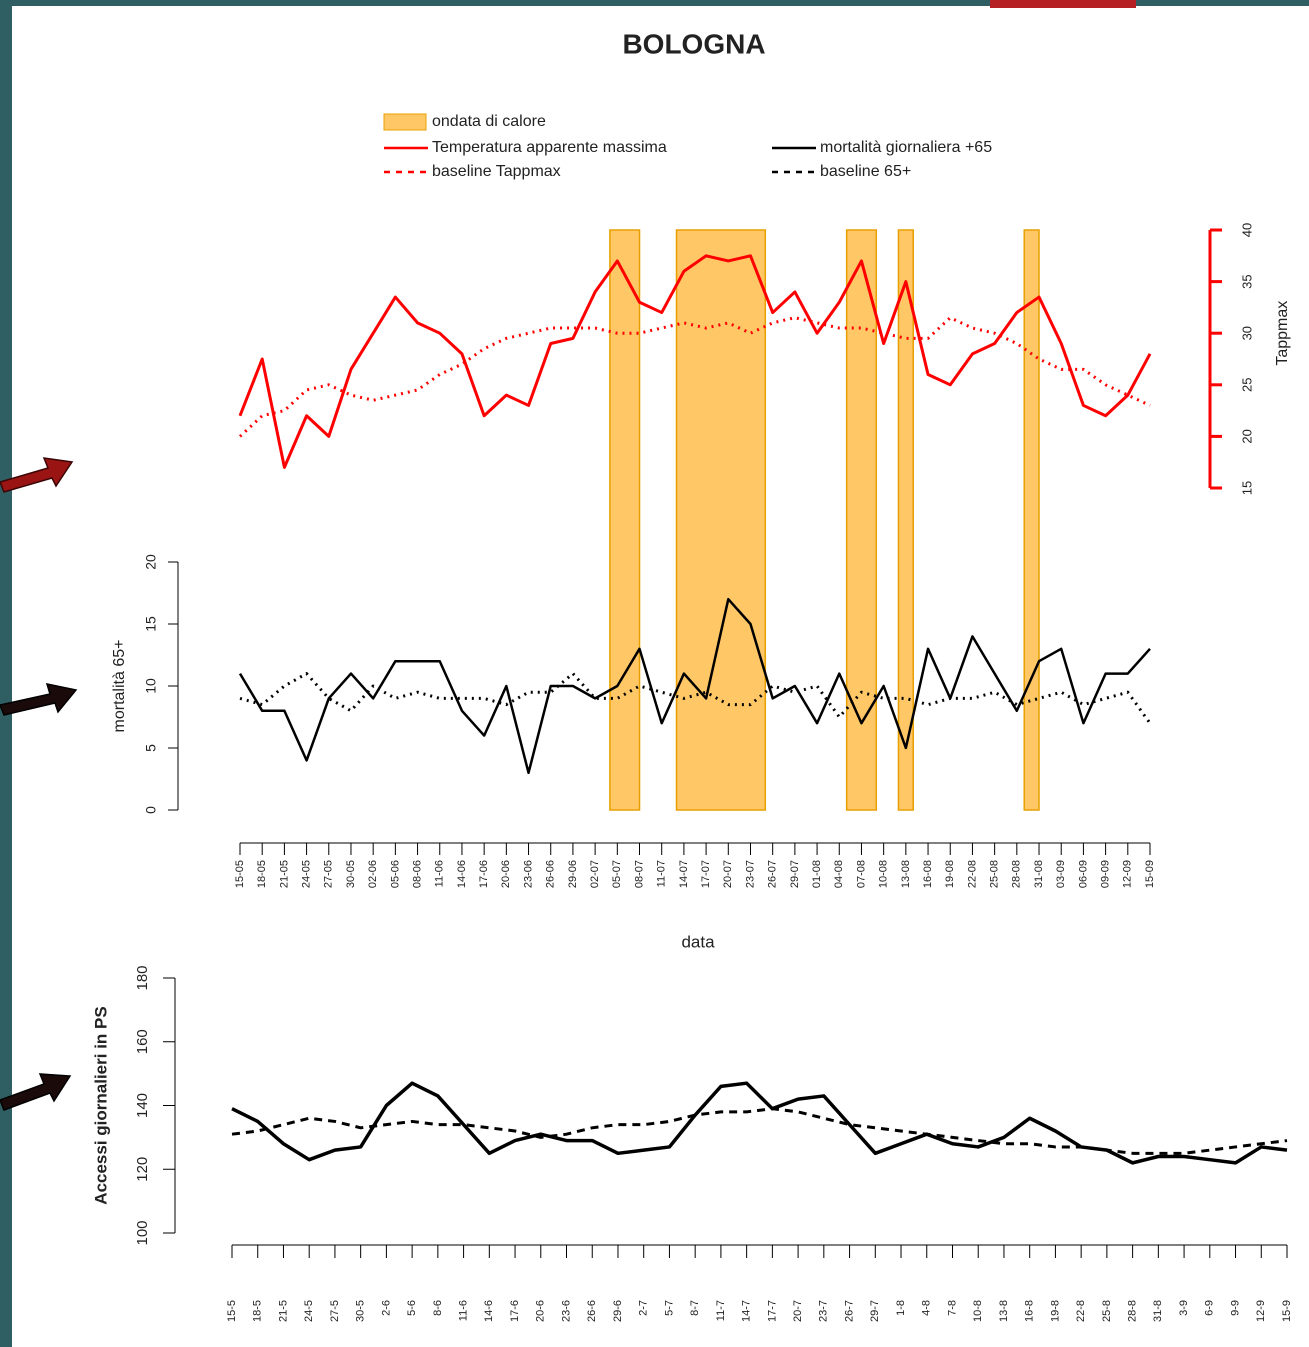 This screenshot has height=1347, width=1309. I want to click on x-tick-label: 10-8, so click(978, 1311).